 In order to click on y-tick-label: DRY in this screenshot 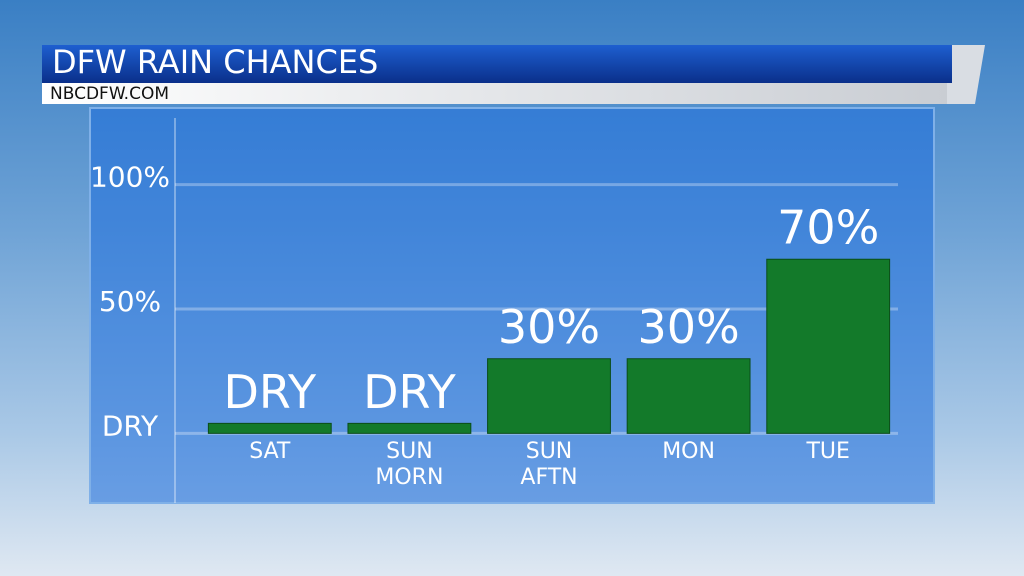, I will do `click(130, 425)`.